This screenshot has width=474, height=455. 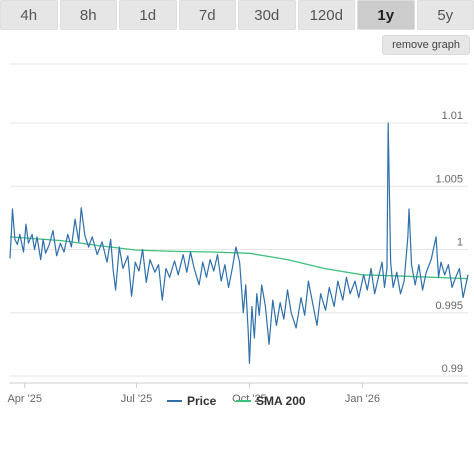 What do you see at coordinates (202, 401) in the screenshot?
I see `legend-label: Price` at bounding box center [202, 401].